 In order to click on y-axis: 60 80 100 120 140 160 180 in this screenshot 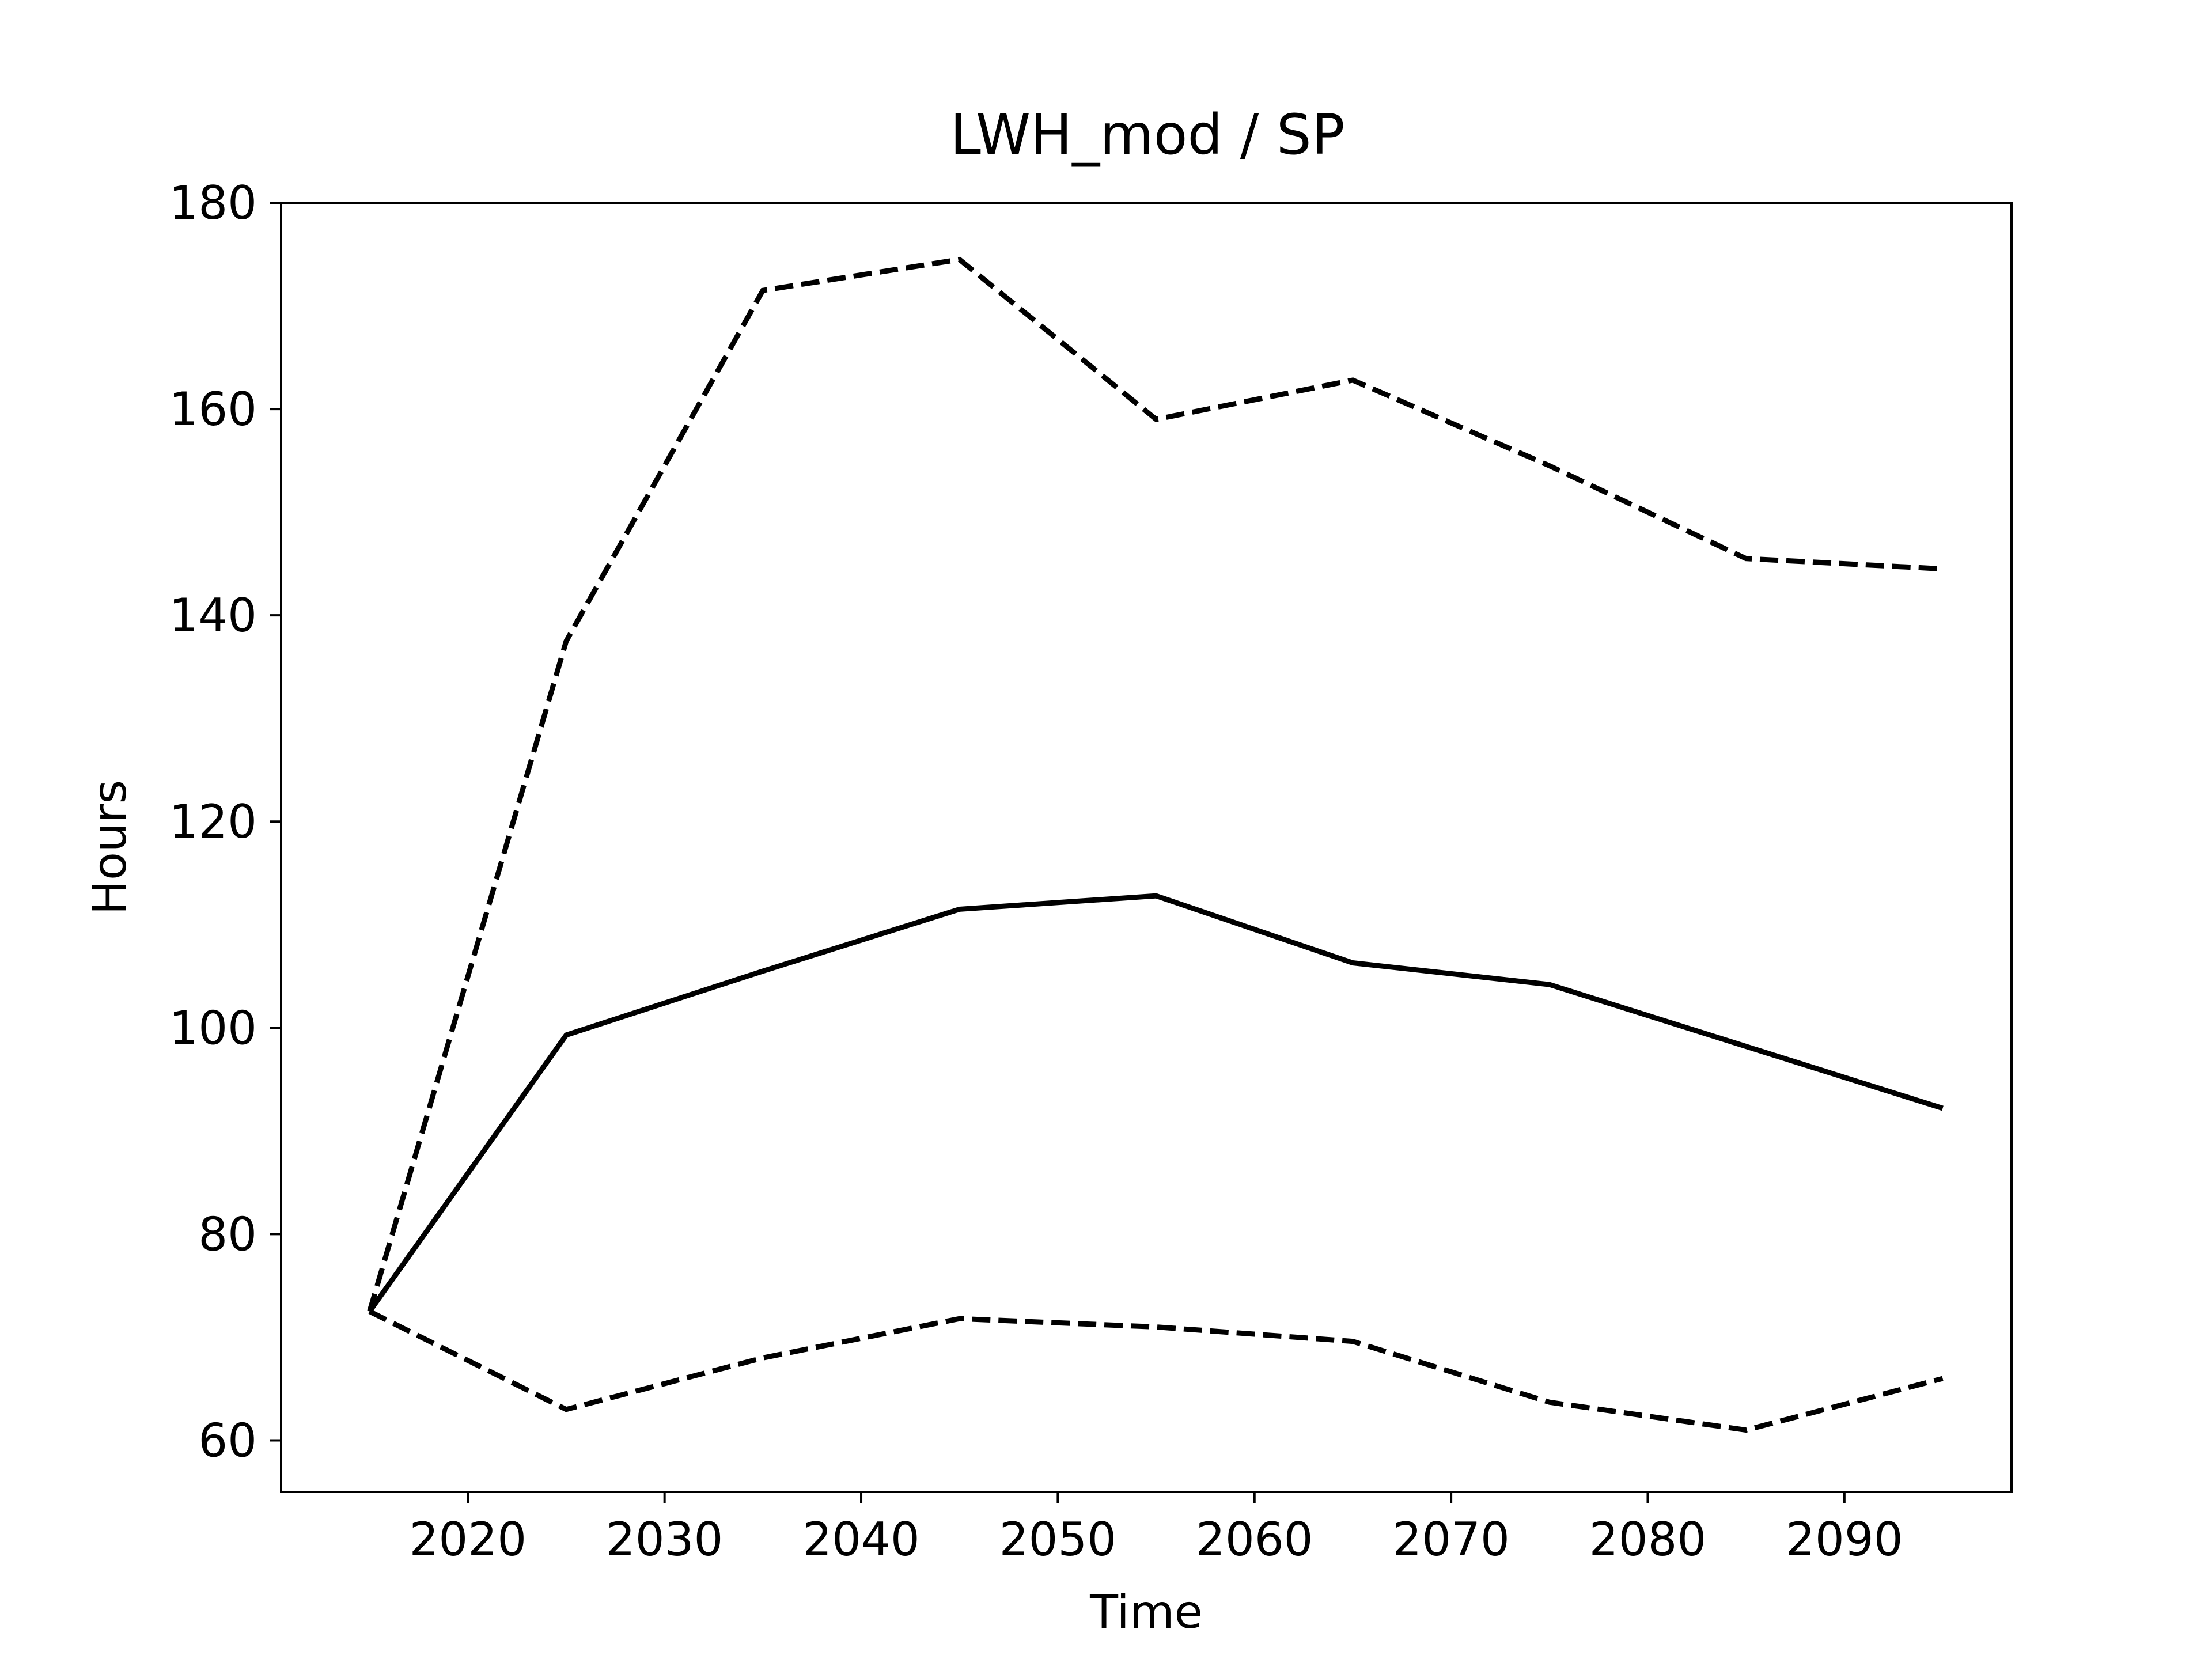, I will do `click(225, 821)`.